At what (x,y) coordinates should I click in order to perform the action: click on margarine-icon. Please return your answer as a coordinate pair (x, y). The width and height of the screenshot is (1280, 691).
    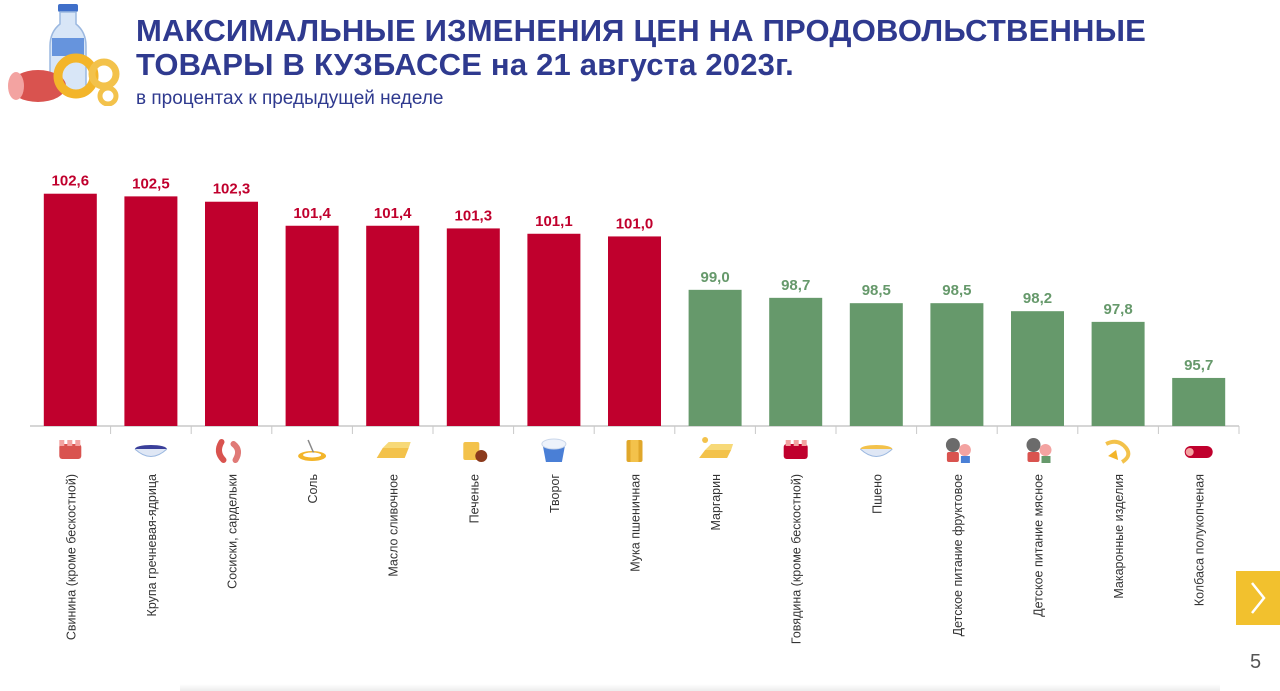
    Looking at the image, I should click on (716, 447).